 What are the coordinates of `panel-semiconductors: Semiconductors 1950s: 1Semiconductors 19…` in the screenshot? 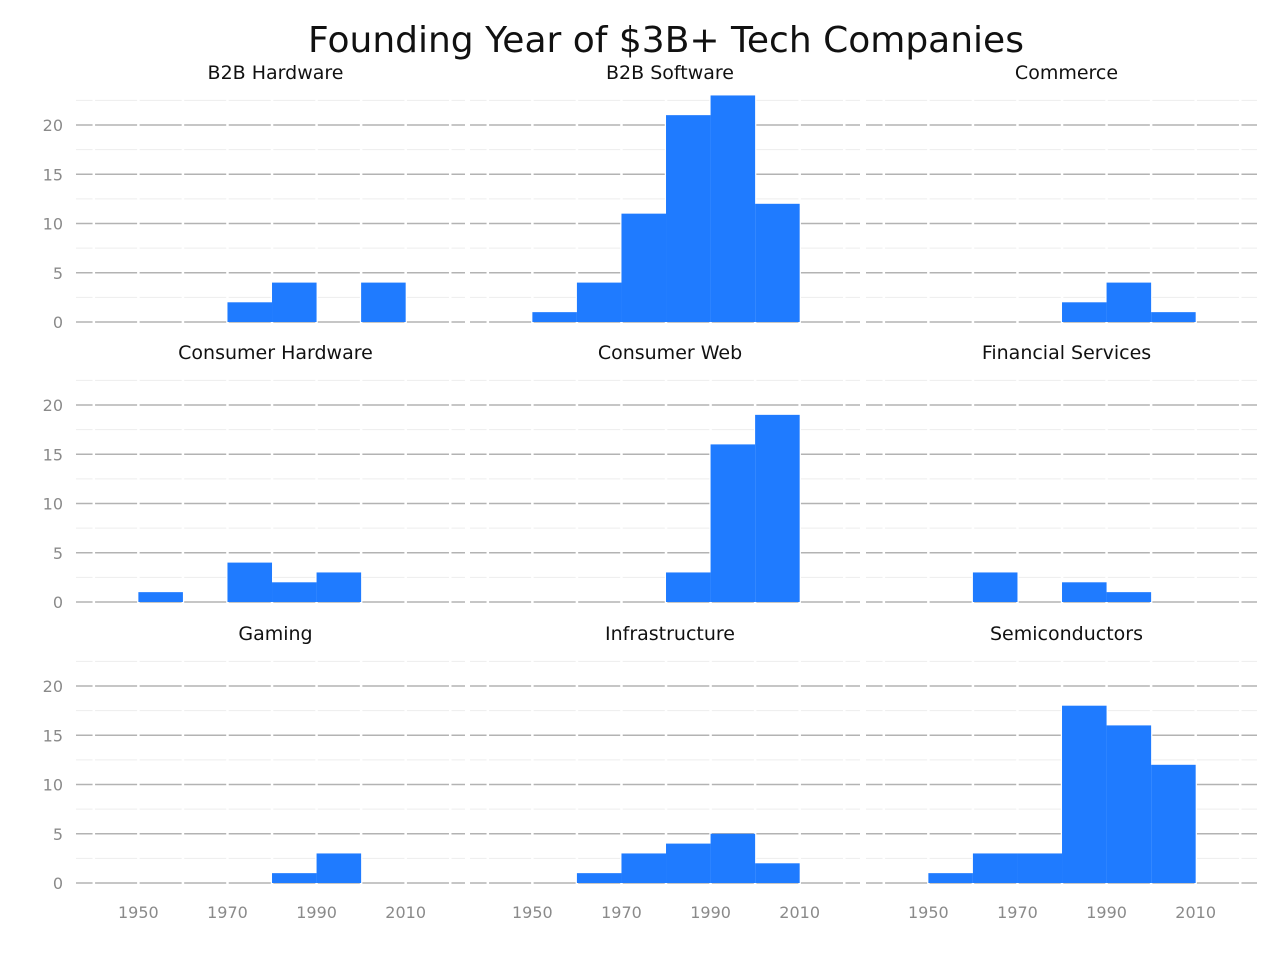 It's located at (1061, 772).